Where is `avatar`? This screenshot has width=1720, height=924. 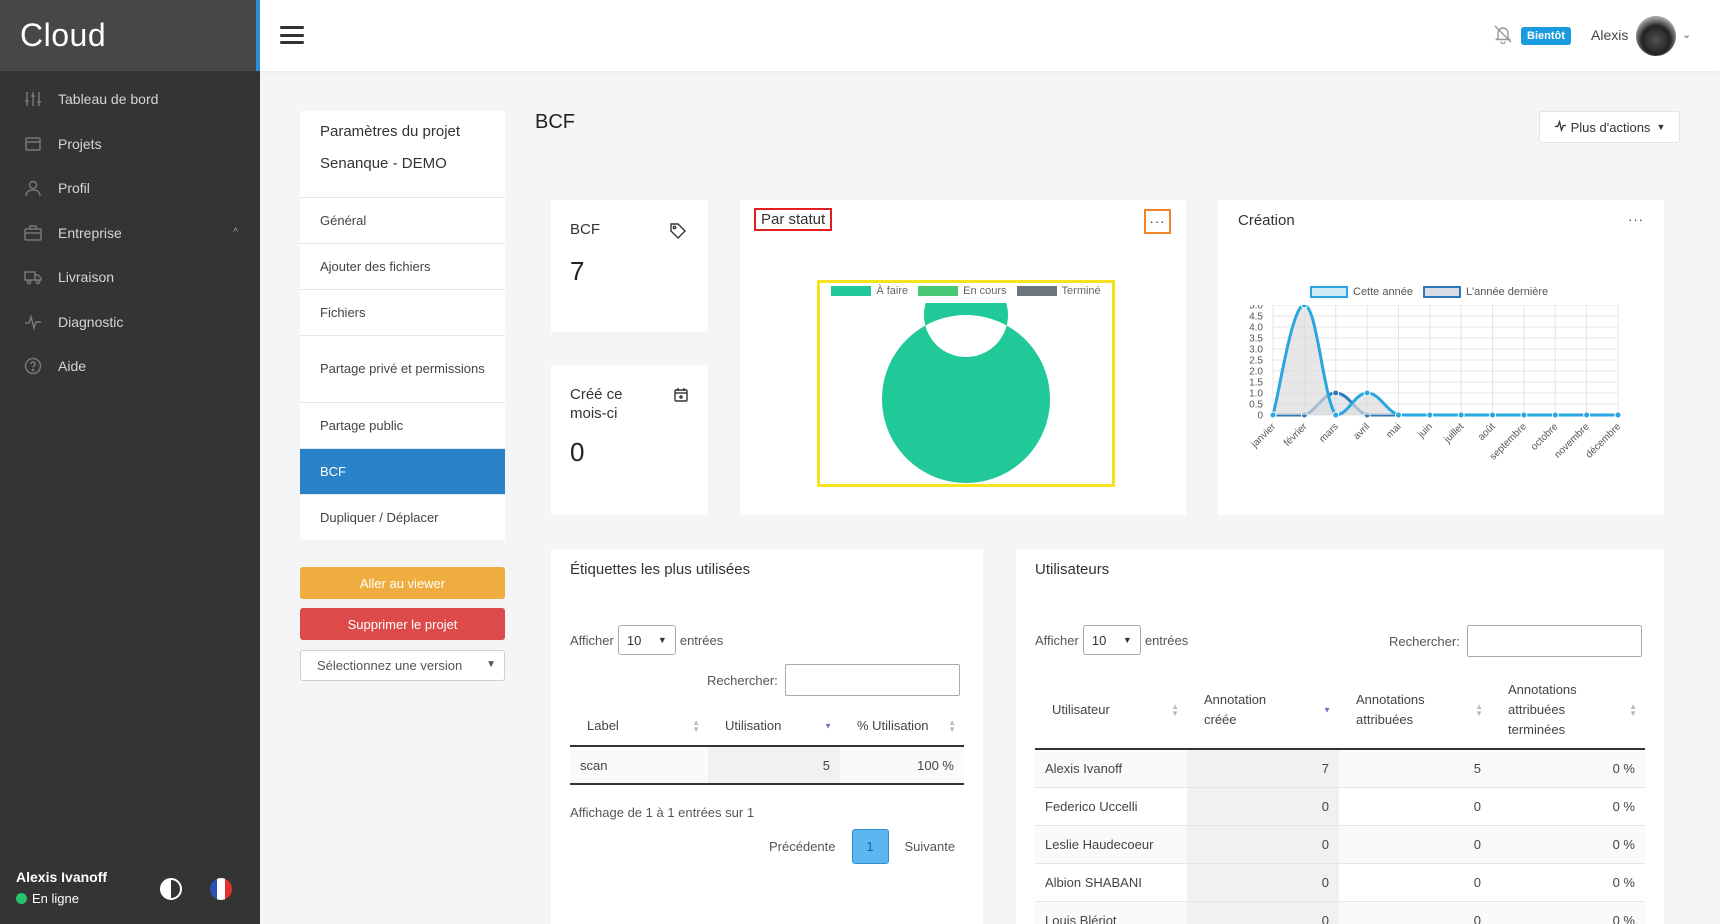 avatar is located at coordinates (1656, 36).